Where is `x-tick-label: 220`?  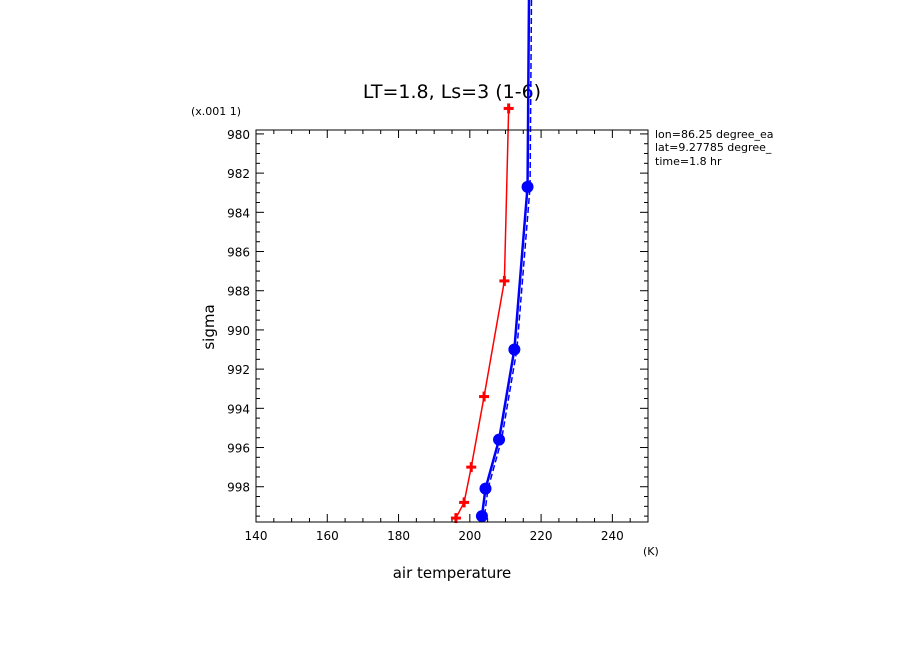 x-tick-label: 220 is located at coordinates (541, 536).